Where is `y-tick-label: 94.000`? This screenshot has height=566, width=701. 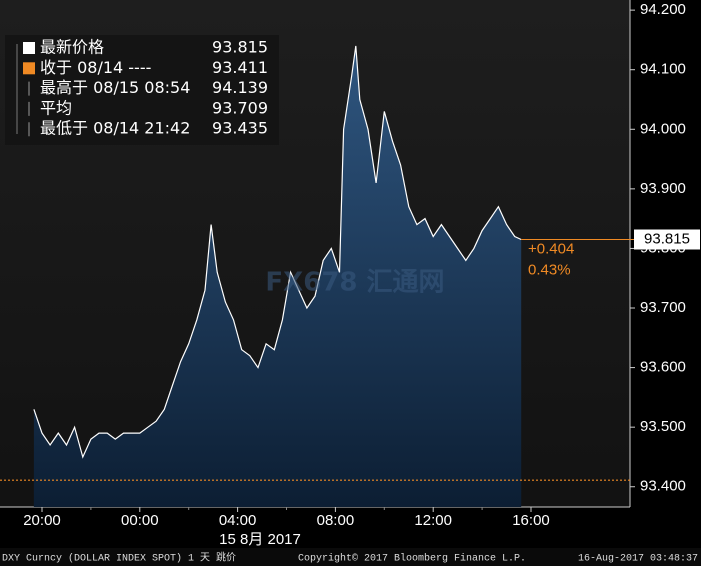 y-tick-label: 94.000 is located at coordinates (663, 128).